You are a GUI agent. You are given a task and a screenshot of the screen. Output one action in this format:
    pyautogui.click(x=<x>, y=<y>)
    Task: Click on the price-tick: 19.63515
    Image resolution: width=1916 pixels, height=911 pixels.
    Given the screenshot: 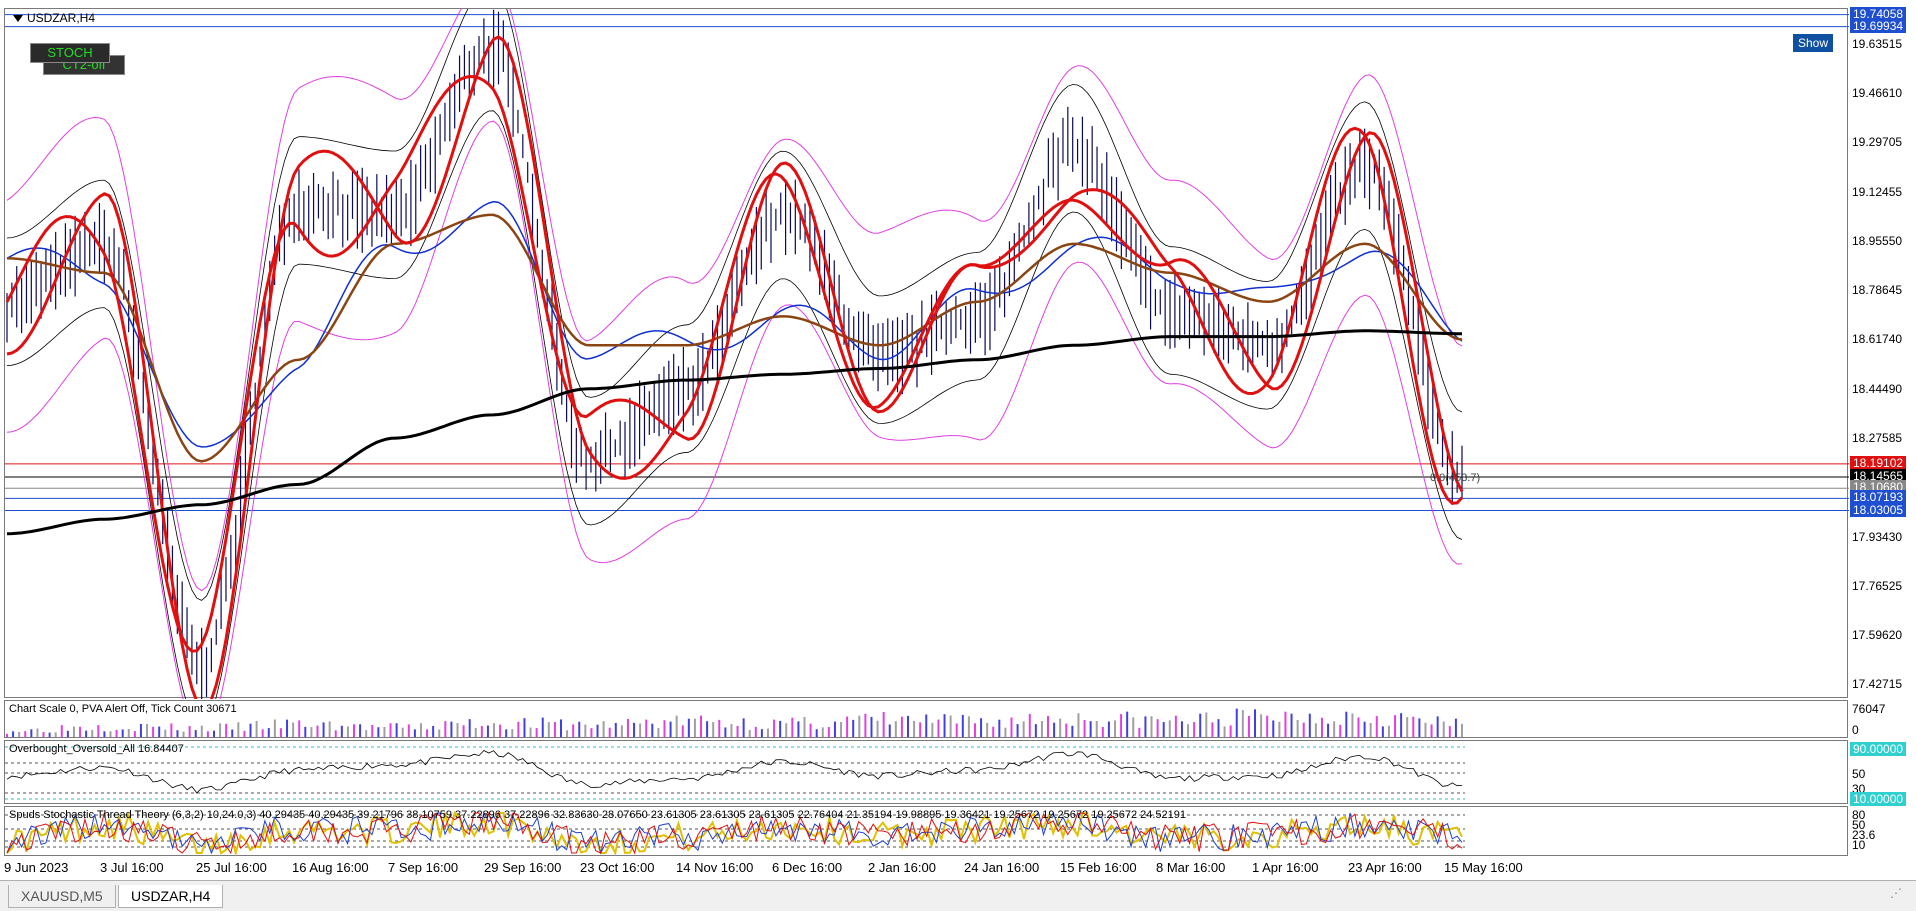 What is the action you would take?
    pyautogui.click(x=1877, y=44)
    